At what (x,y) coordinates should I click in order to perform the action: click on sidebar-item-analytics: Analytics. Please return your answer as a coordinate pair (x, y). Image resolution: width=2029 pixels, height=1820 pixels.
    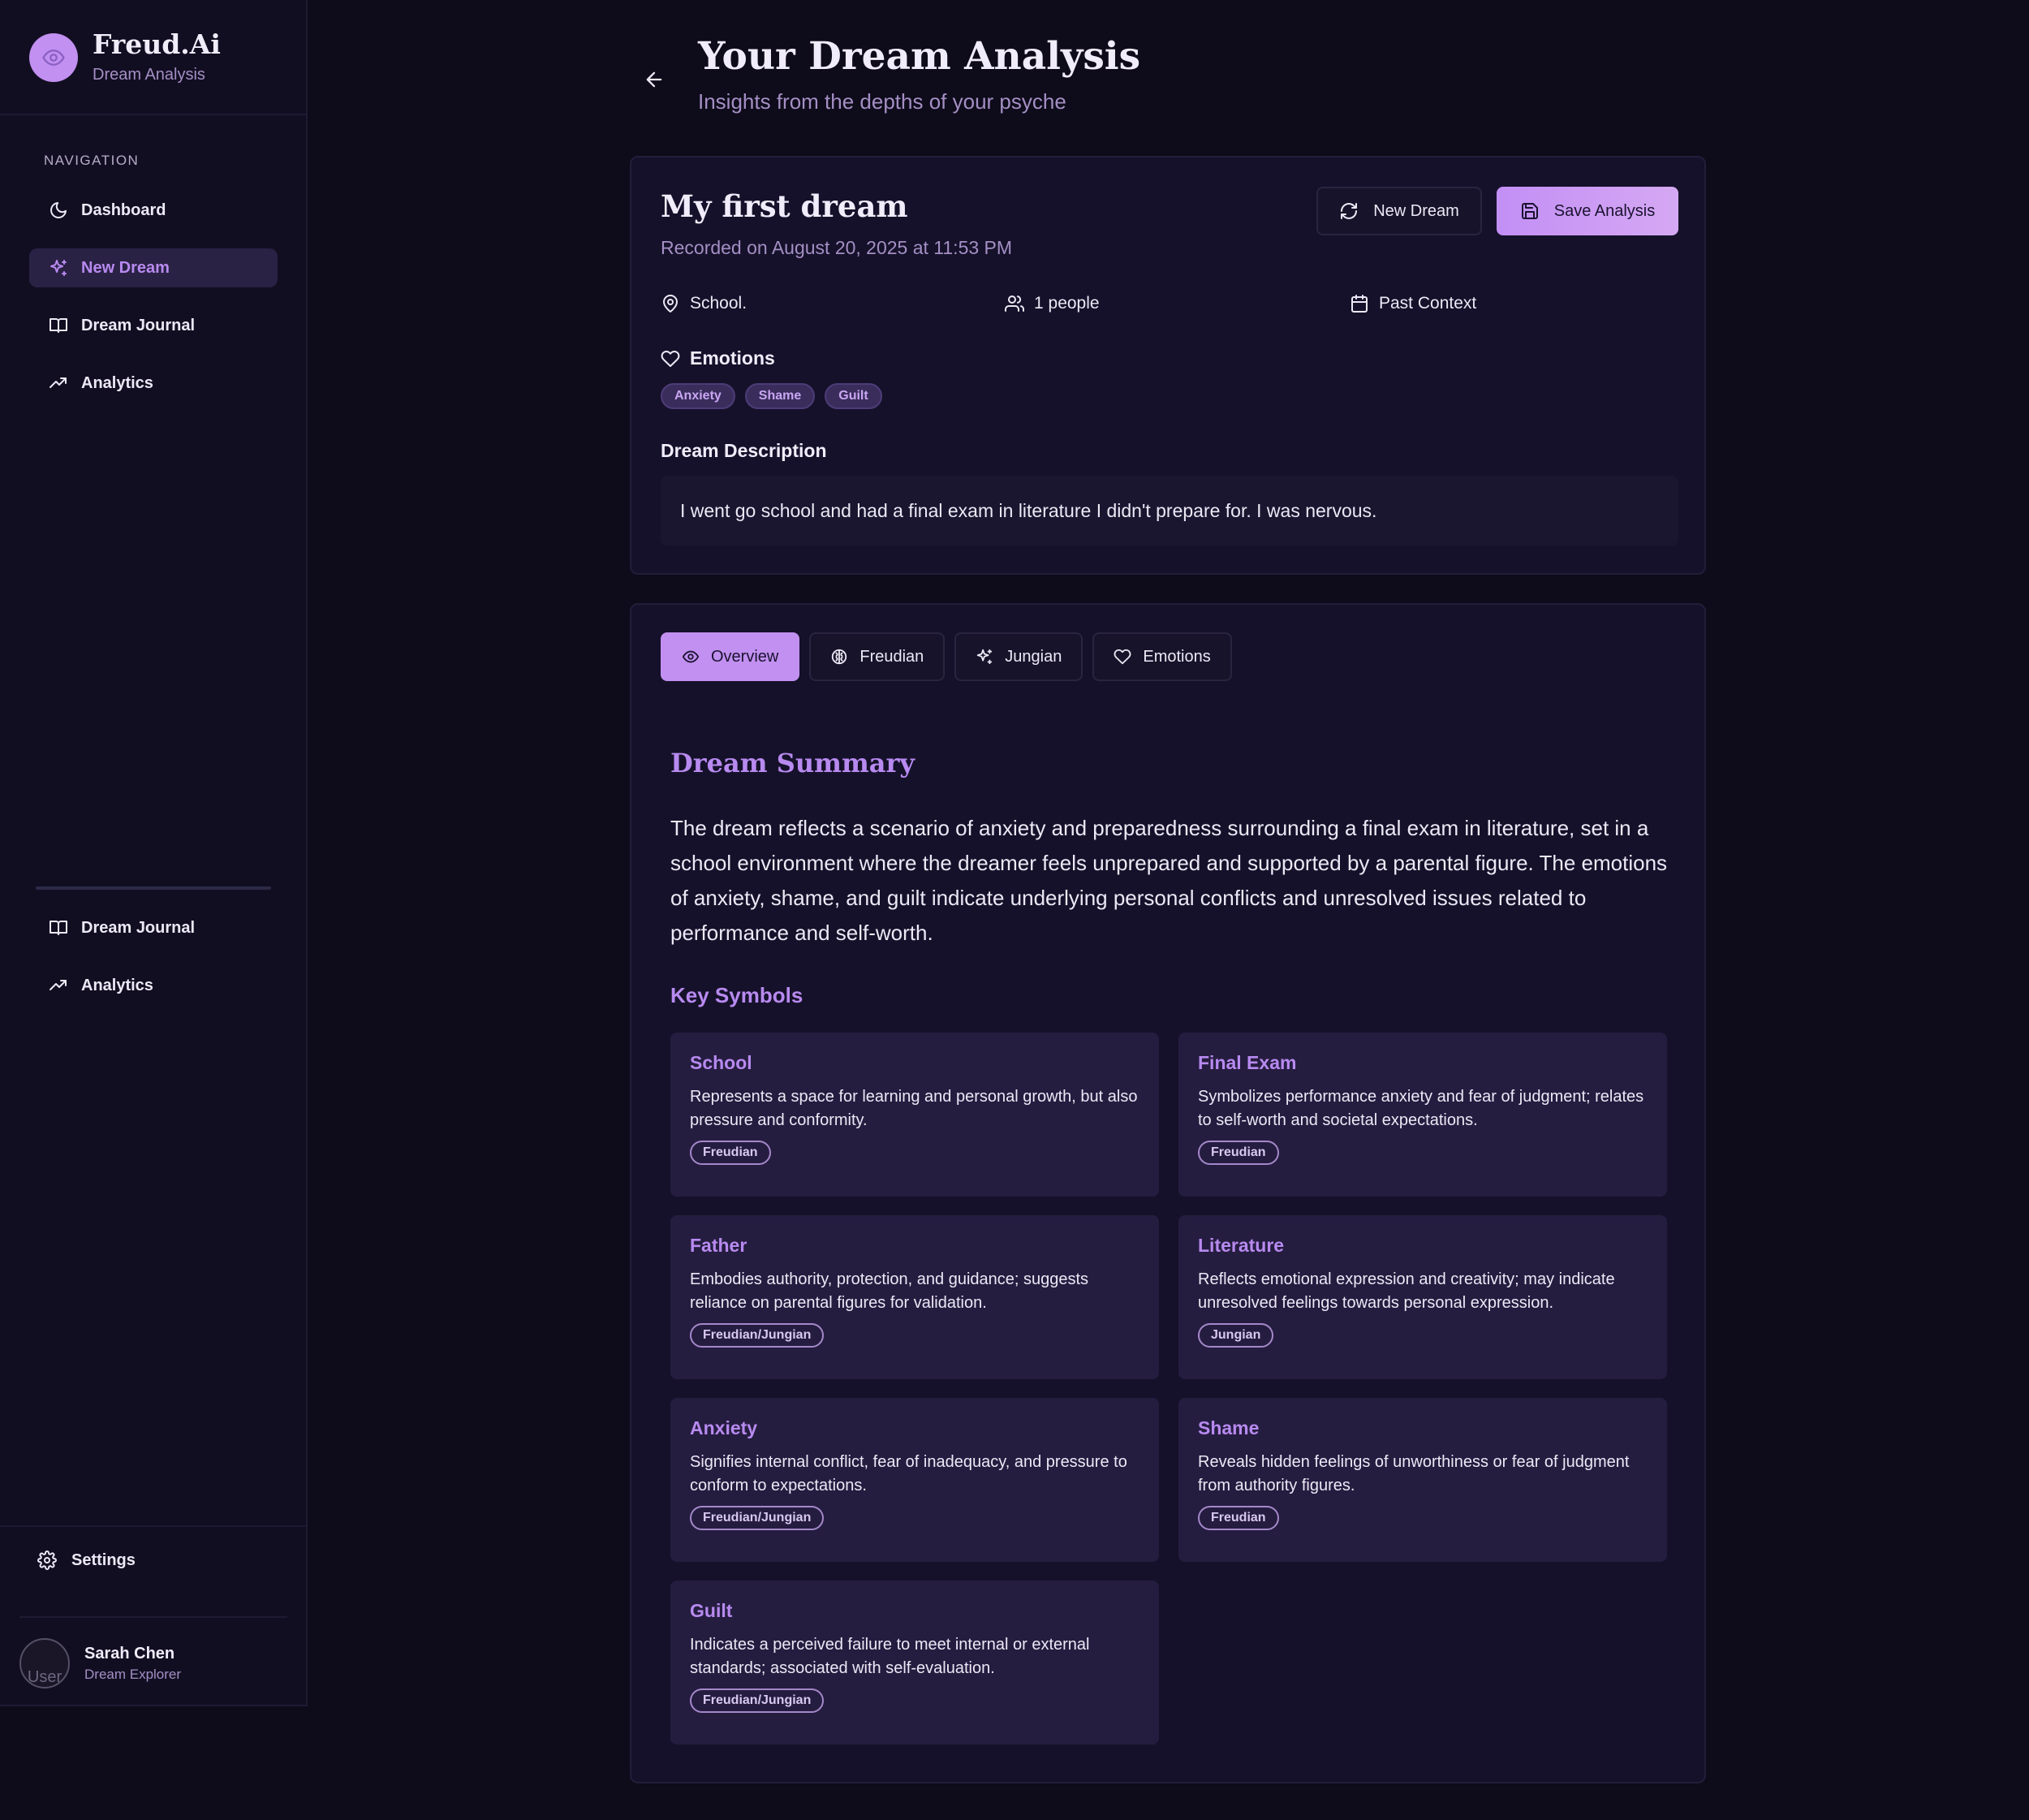
    Looking at the image, I should click on (153, 383).